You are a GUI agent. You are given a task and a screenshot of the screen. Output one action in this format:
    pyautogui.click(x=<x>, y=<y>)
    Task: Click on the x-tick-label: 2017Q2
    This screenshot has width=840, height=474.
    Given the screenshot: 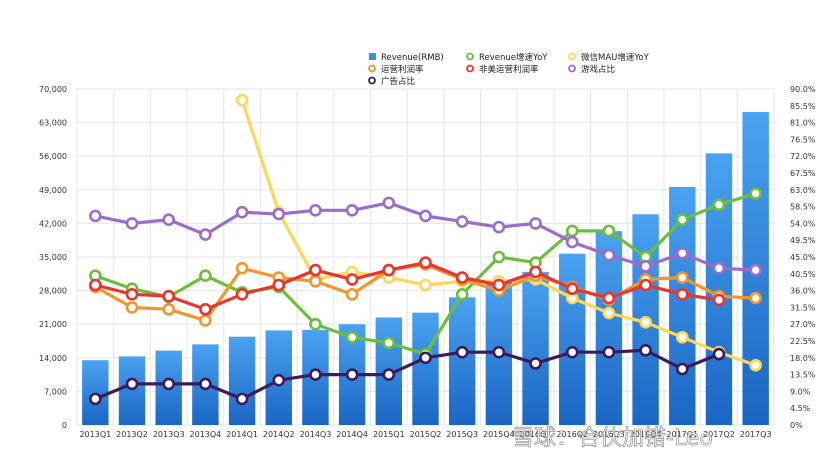 What is the action you would take?
    pyautogui.click(x=719, y=434)
    